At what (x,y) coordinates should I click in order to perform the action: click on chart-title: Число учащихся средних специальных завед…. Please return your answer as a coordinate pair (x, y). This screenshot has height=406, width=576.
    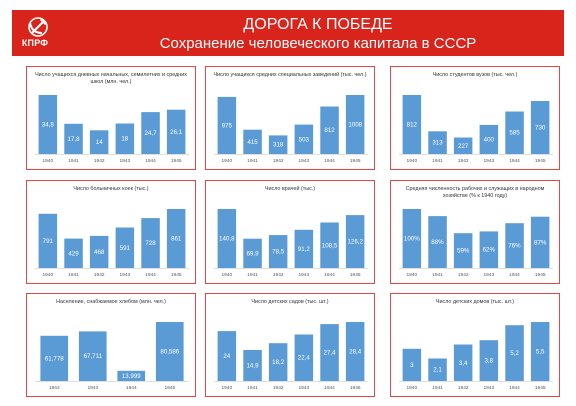
    Looking at the image, I should click on (290, 75).